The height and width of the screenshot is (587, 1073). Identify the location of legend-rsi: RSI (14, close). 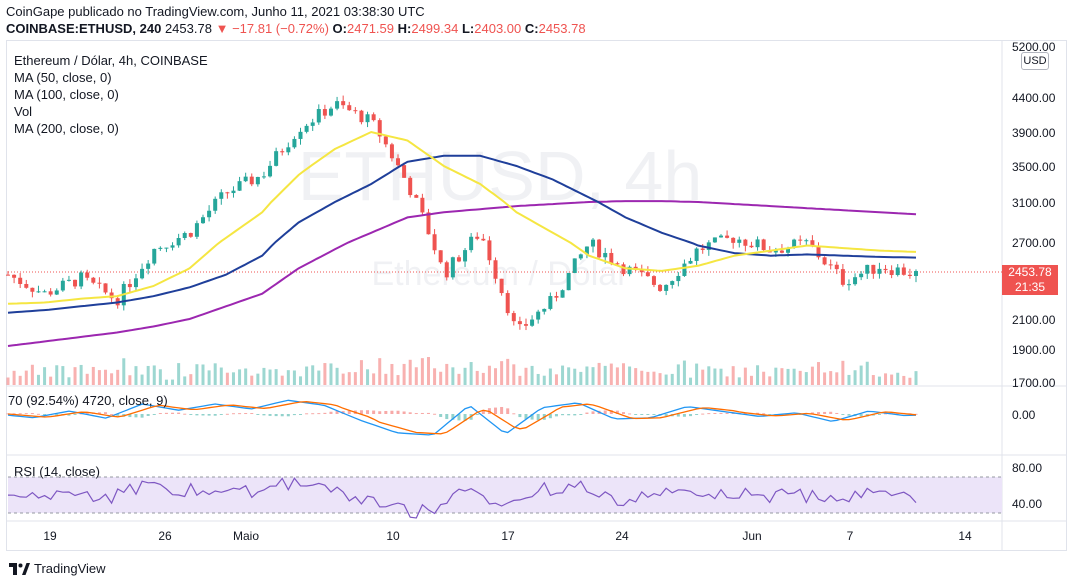
(57, 471).